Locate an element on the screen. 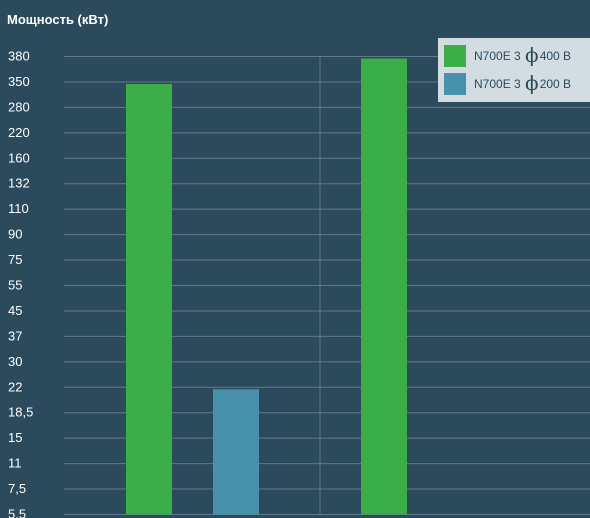 Image resolution: width=590 pixels, height=518 pixels. y-tick-label: 55 is located at coordinates (15, 285).